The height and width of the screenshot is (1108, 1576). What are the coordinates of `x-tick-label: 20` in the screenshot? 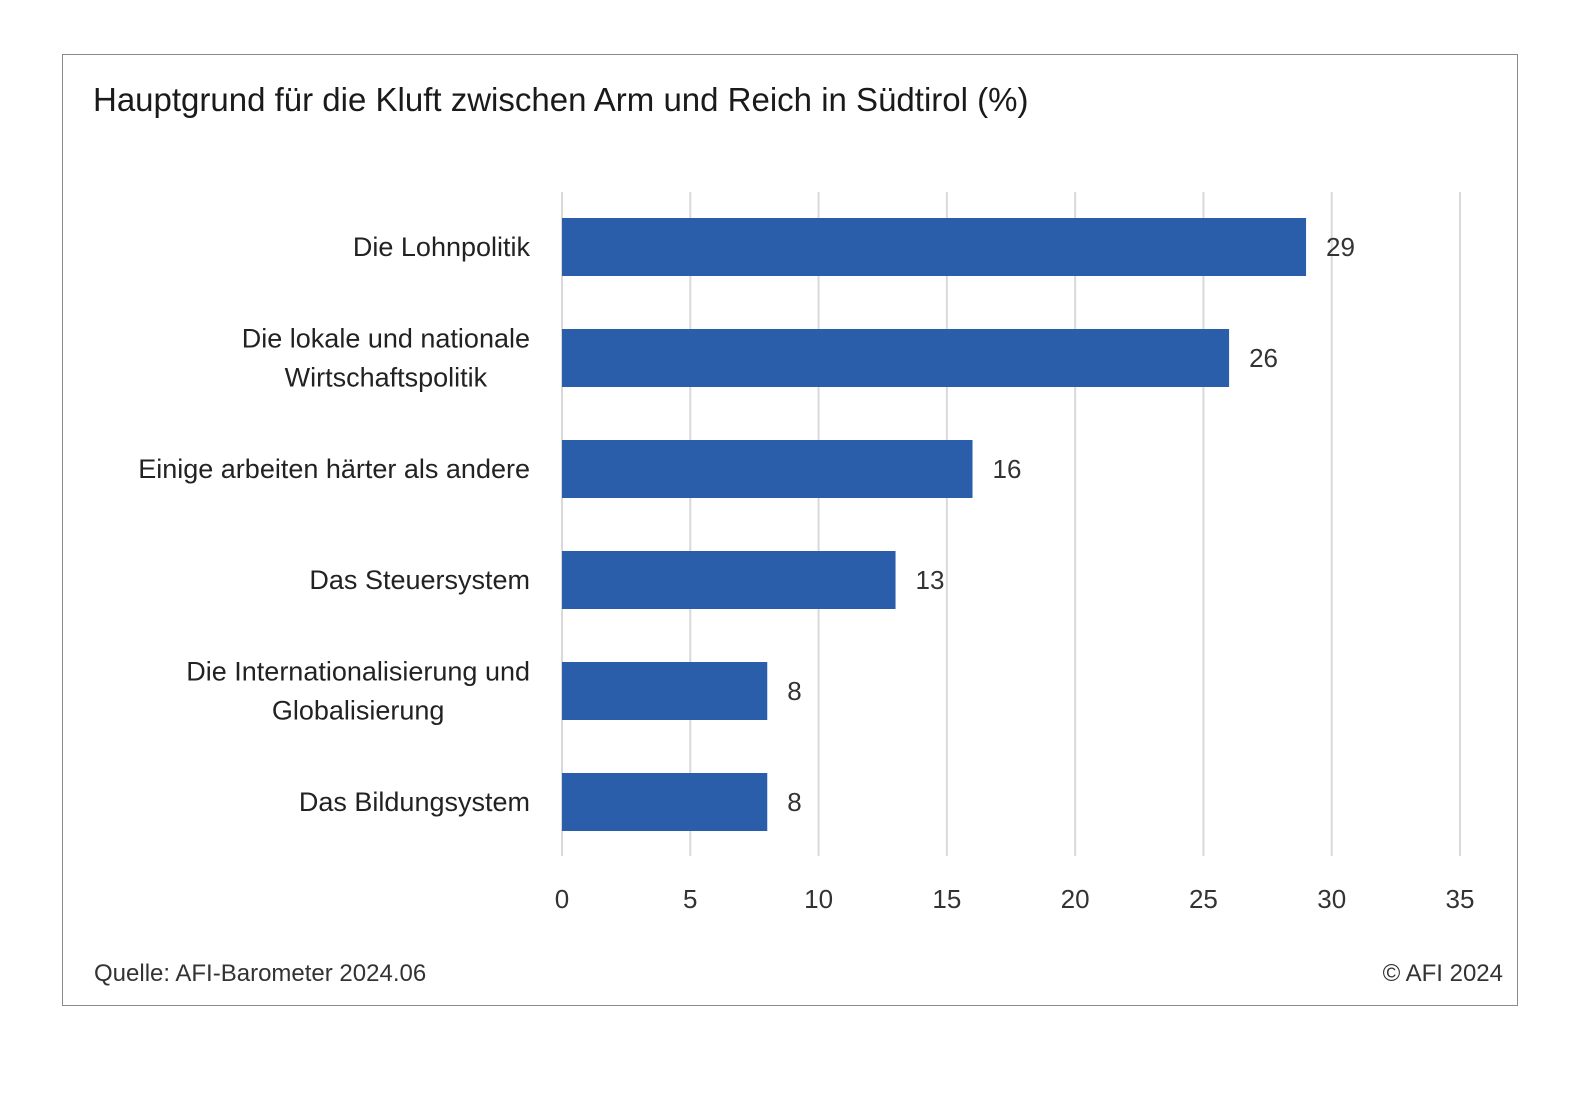 It's located at (1075, 899).